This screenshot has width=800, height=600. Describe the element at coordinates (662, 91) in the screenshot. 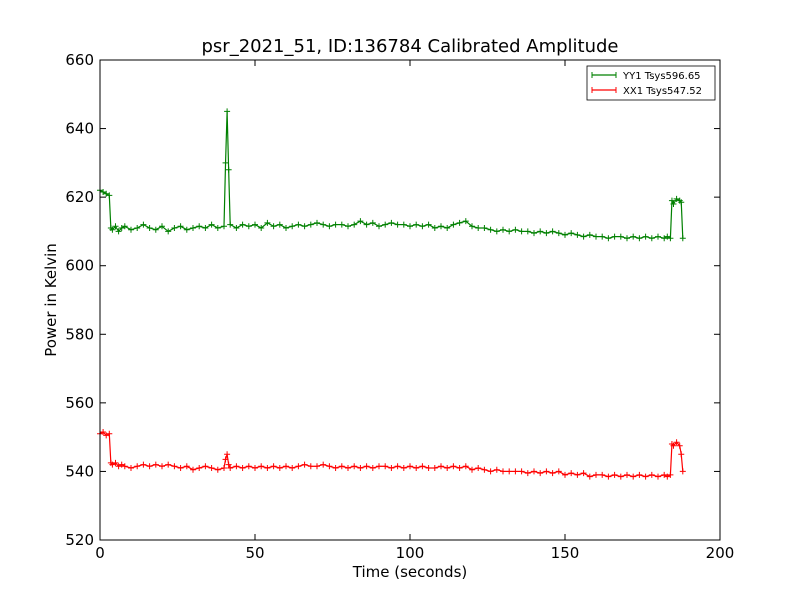

I see `legend-label: XX1 Tsys547.52` at that location.